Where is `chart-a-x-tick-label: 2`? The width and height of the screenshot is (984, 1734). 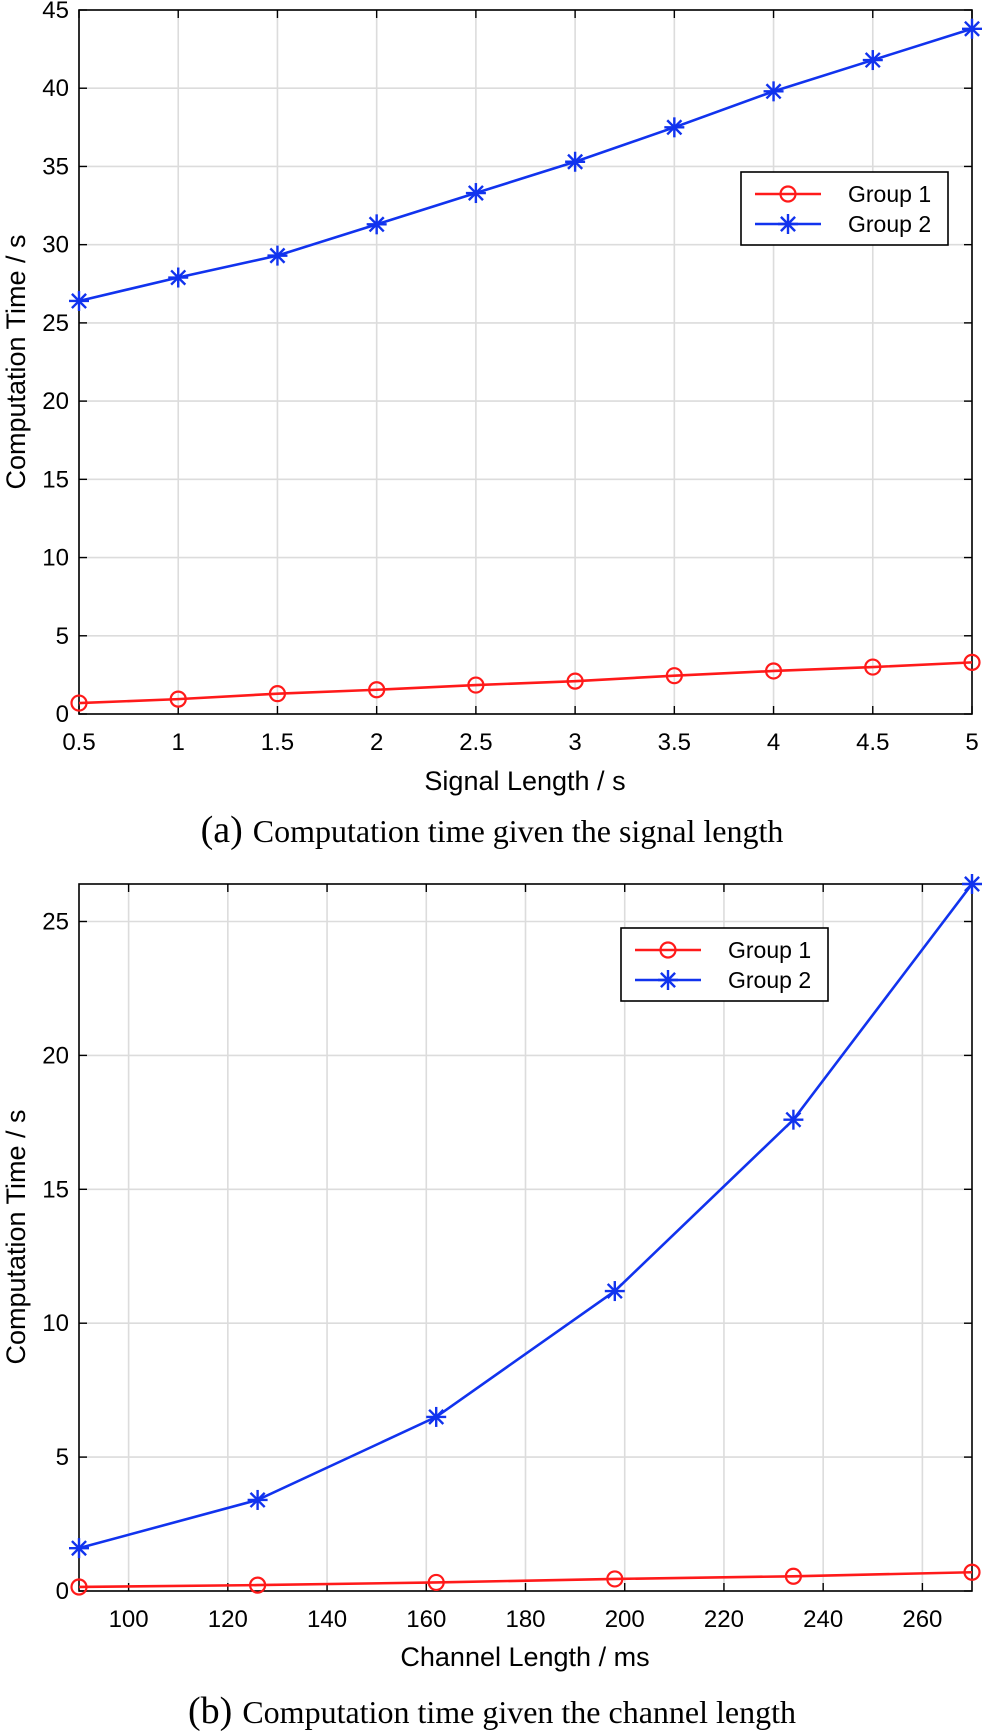 chart-a-x-tick-label: 2 is located at coordinates (376, 742).